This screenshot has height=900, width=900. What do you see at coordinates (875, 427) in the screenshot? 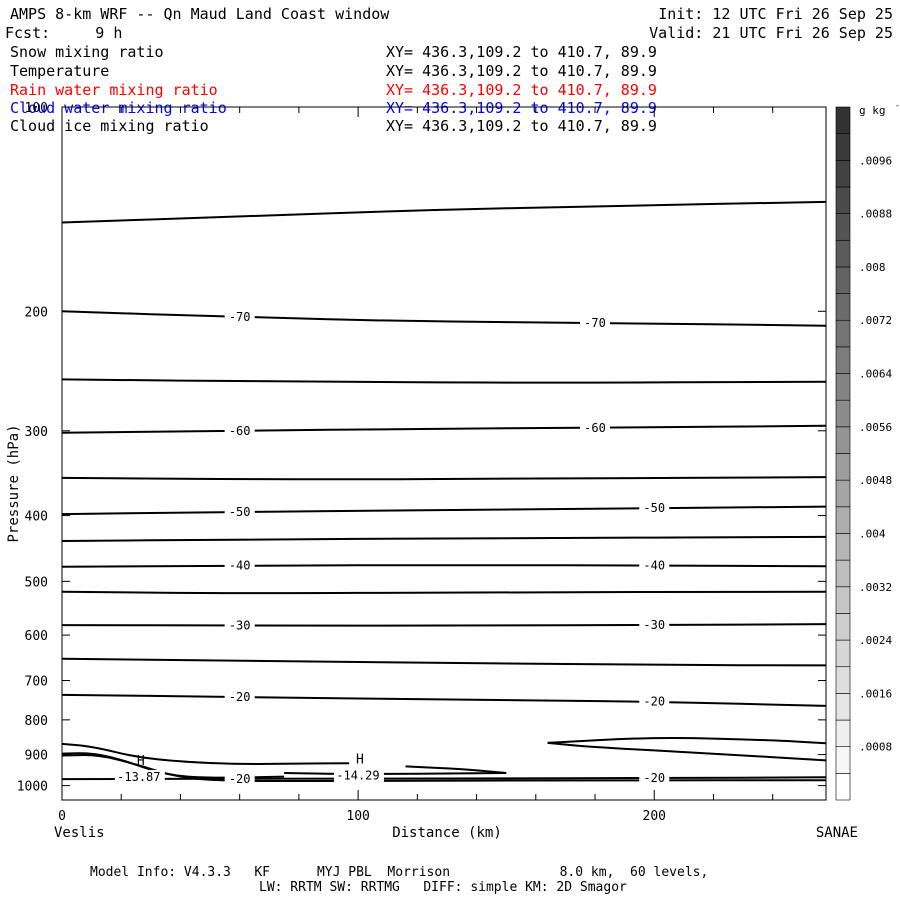
I see `colorbar-tick-label: .0056` at bounding box center [875, 427].